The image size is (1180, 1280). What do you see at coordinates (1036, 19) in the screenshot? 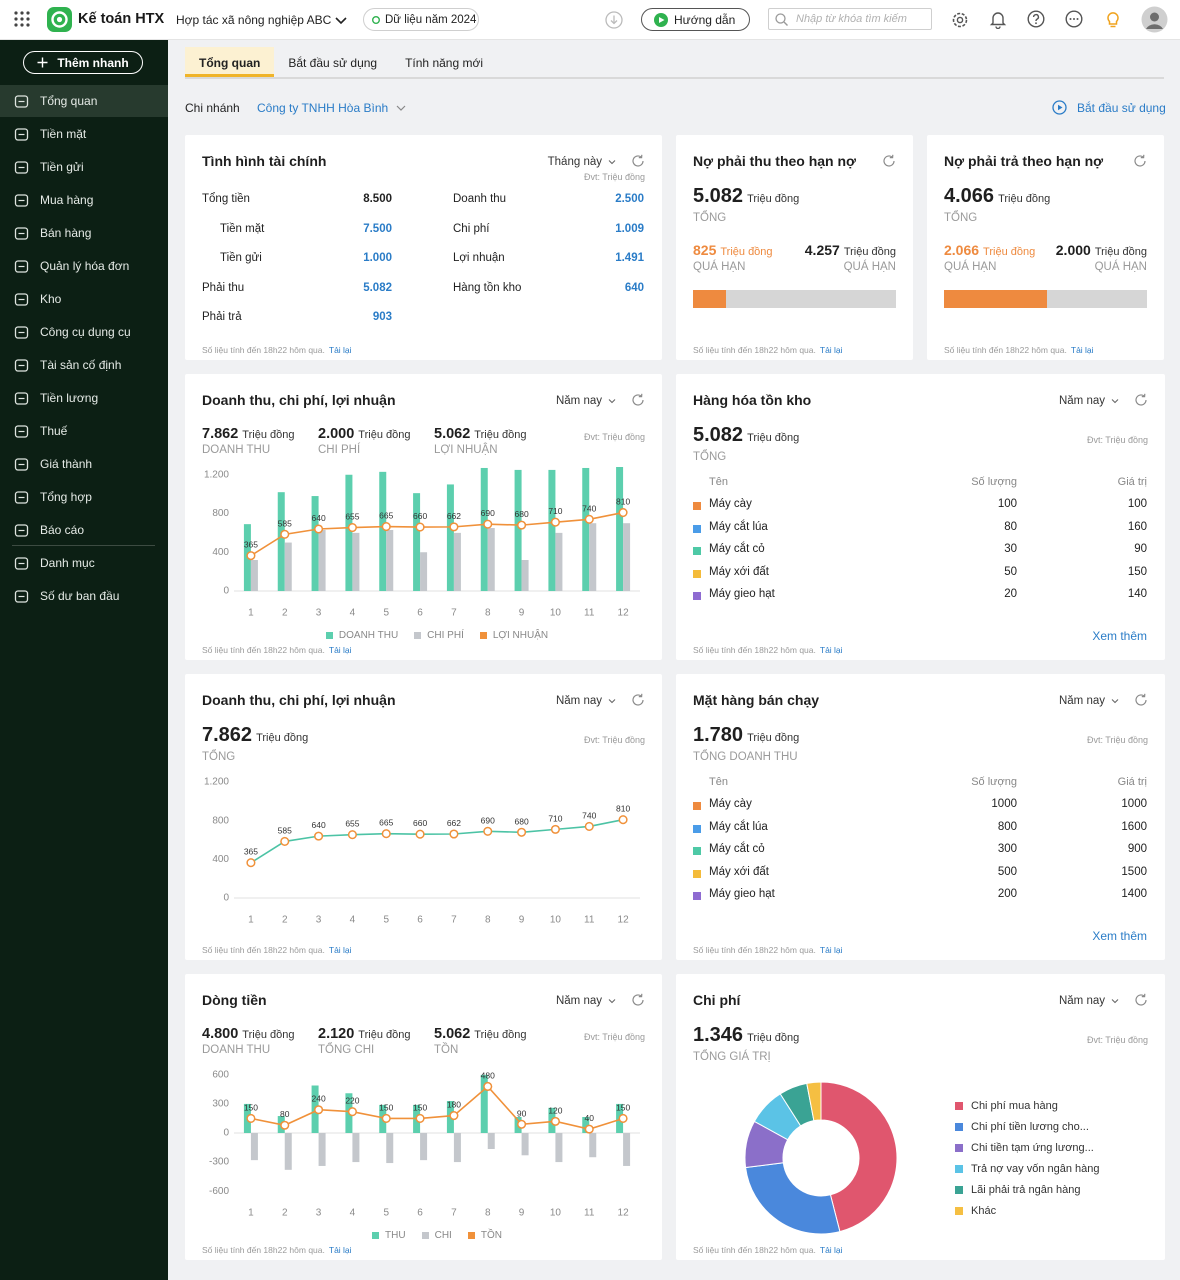
I see `help-icon` at bounding box center [1036, 19].